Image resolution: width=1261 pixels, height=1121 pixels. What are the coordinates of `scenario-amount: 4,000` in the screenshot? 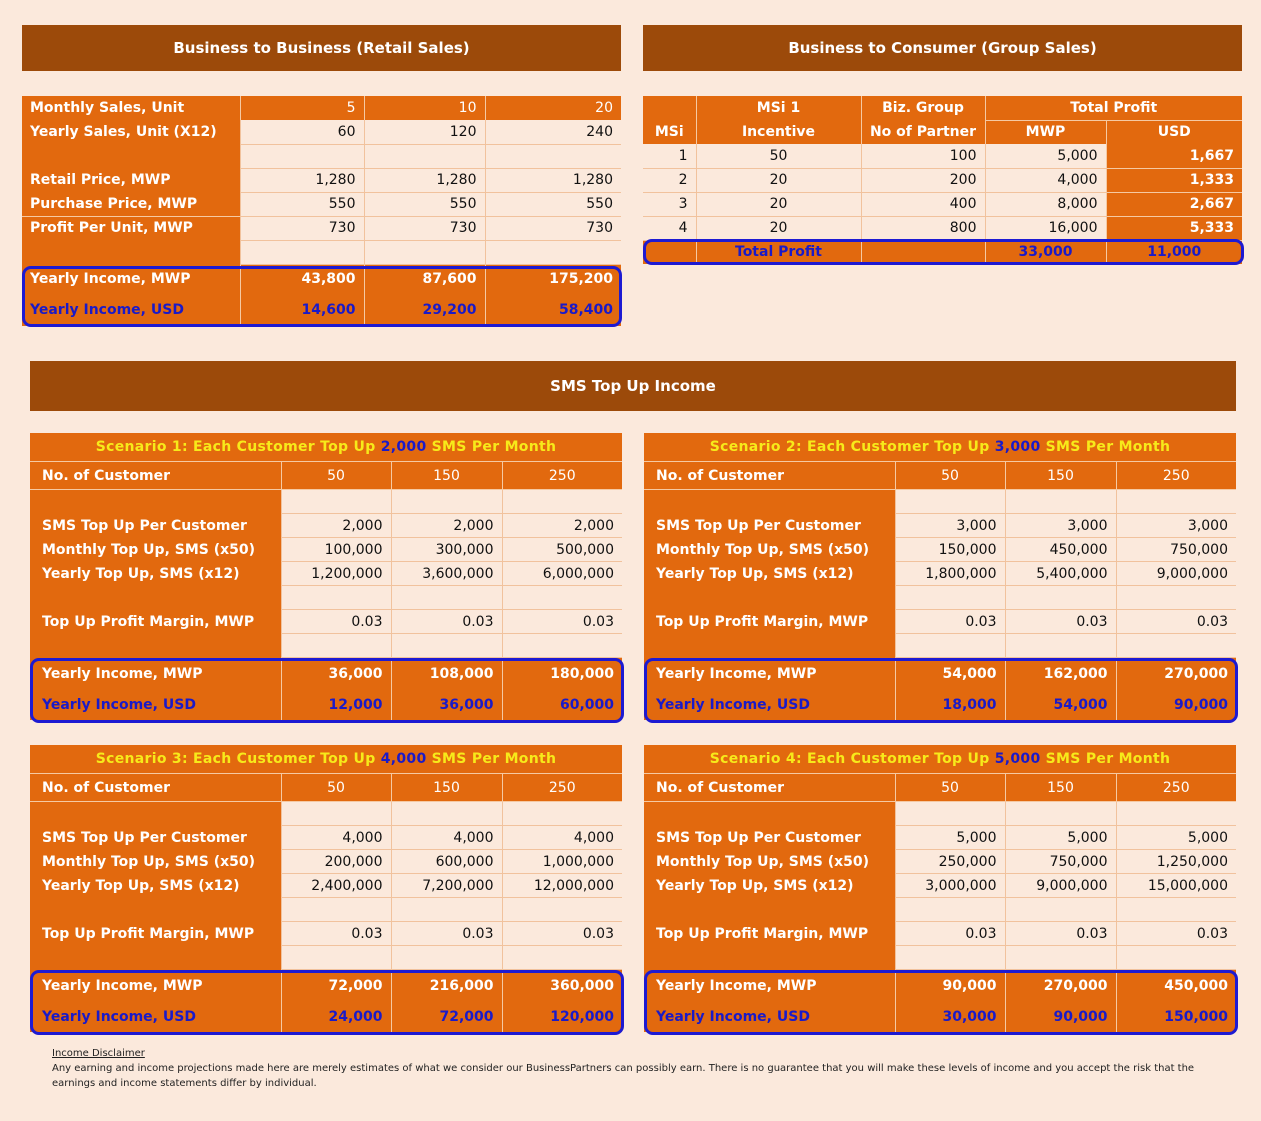 It's located at (403, 759).